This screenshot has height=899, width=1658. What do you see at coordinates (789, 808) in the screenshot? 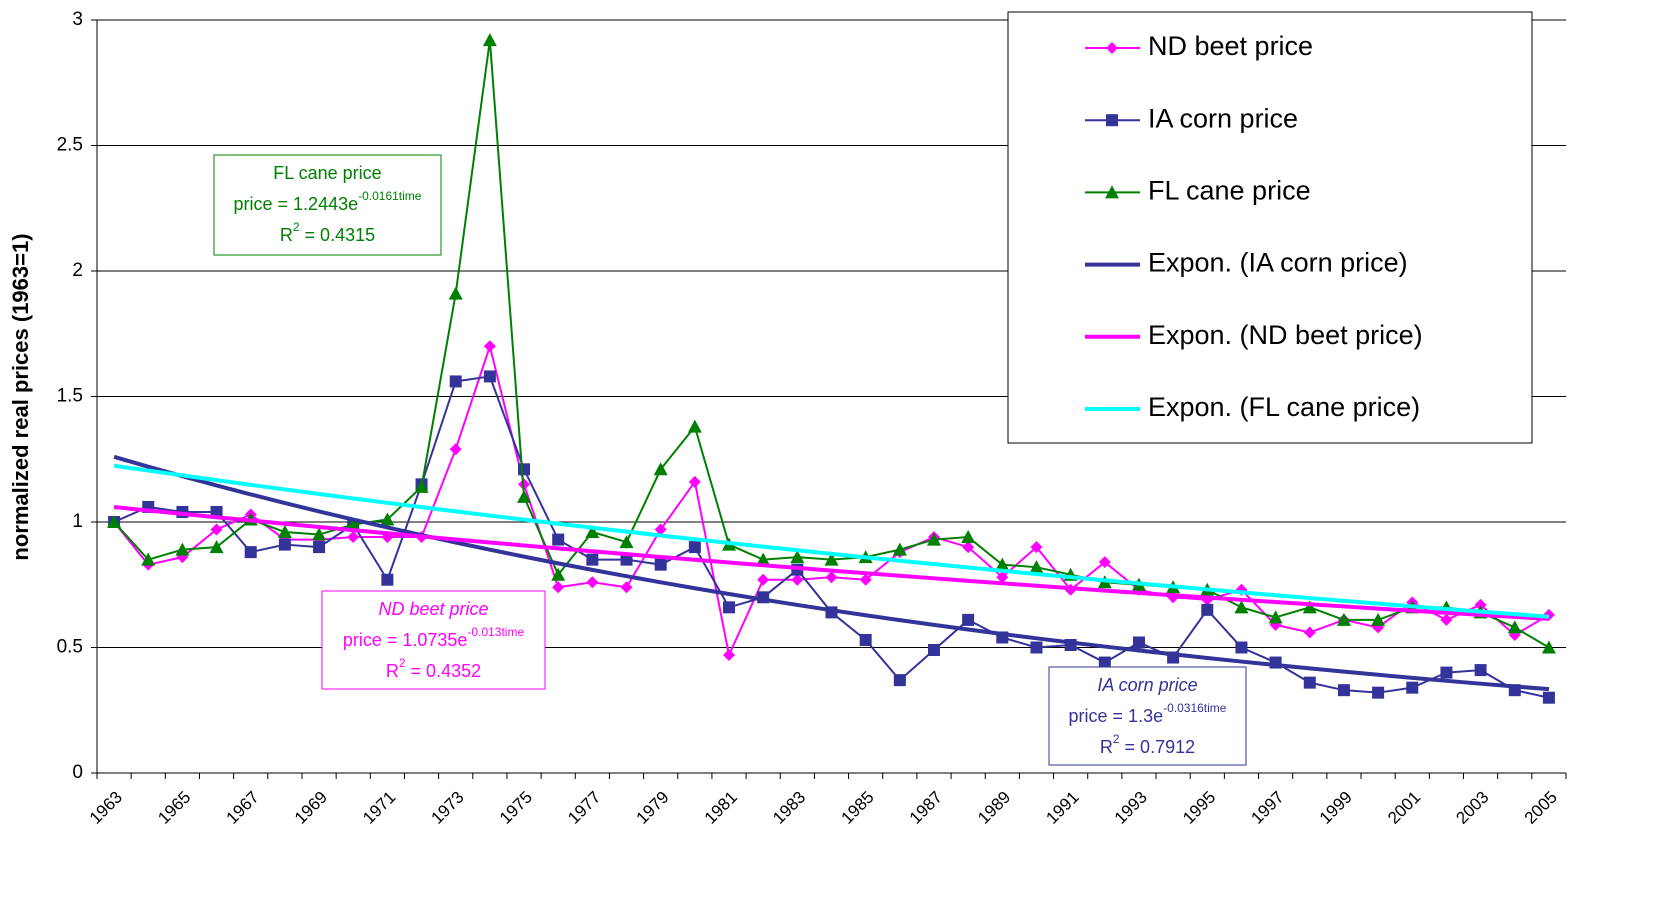
I see `x-tick-label: 1983` at bounding box center [789, 808].